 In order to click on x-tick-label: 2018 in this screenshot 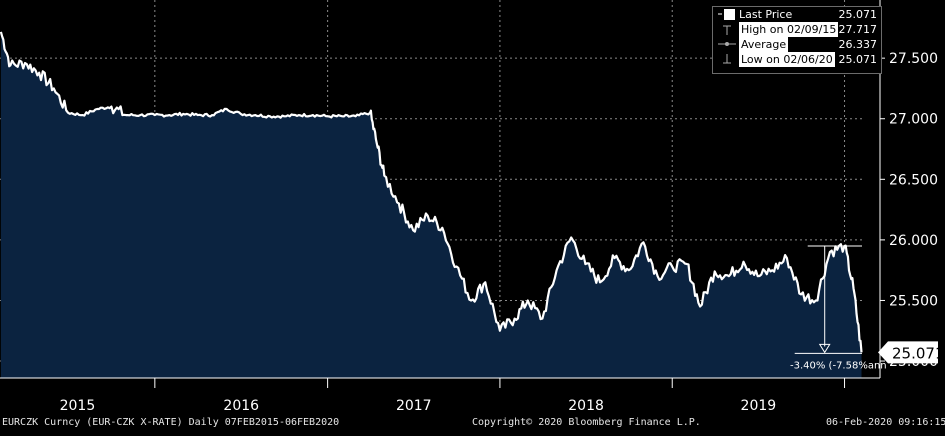, I will do `click(586, 406)`.